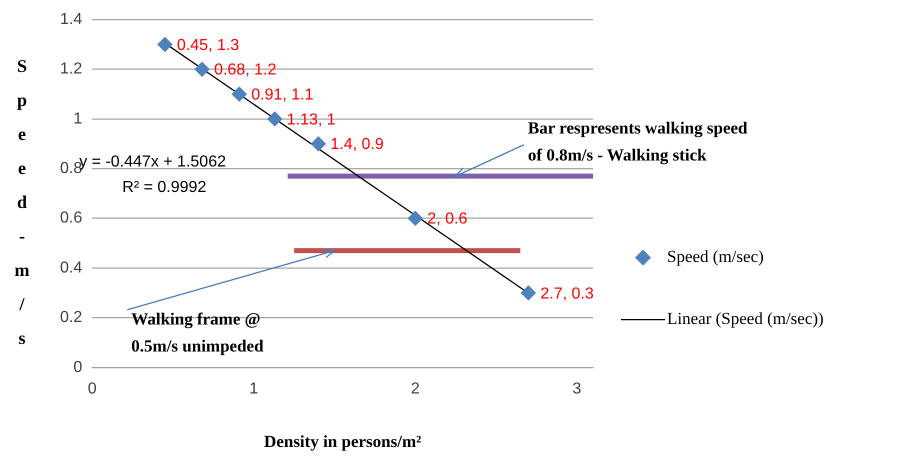 The height and width of the screenshot is (463, 923). I want to click on x-tick-label: 3, so click(577, 389).